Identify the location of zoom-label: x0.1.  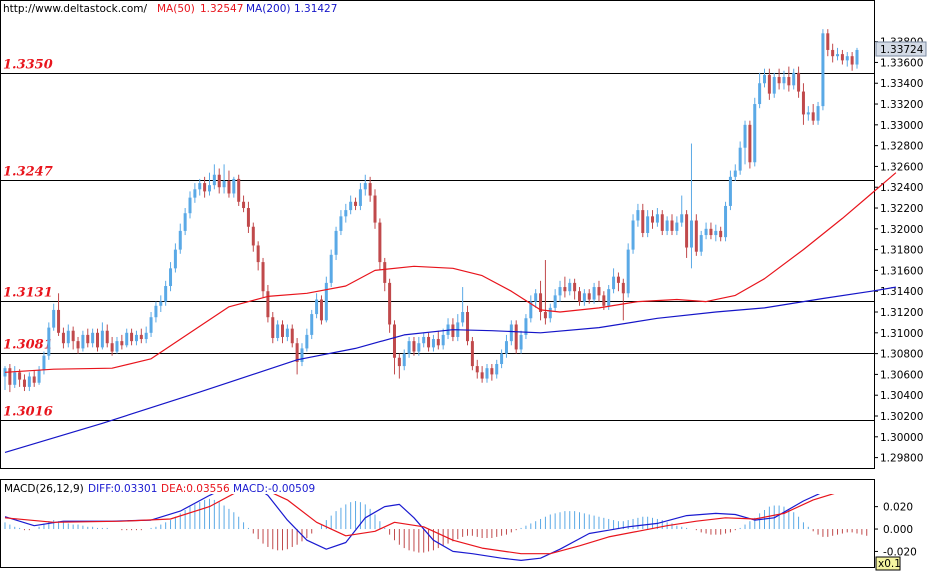
(889, 564).